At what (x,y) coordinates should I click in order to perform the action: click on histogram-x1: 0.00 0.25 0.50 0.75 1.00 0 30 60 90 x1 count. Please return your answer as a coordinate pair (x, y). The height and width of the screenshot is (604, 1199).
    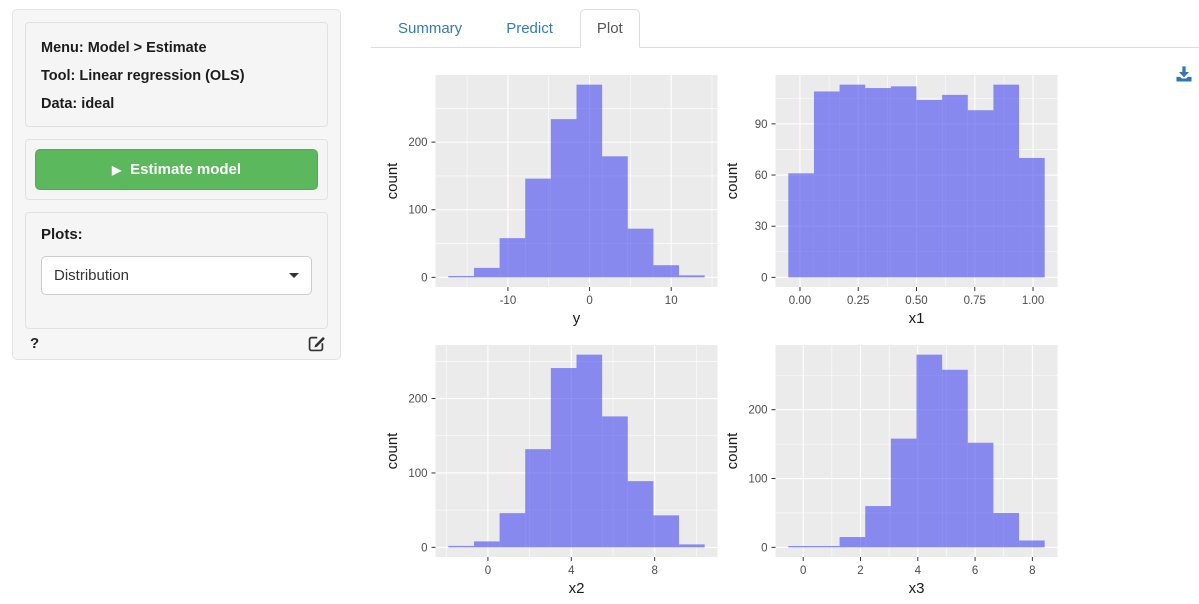
    Looking at the image, I should click on (890, 200).